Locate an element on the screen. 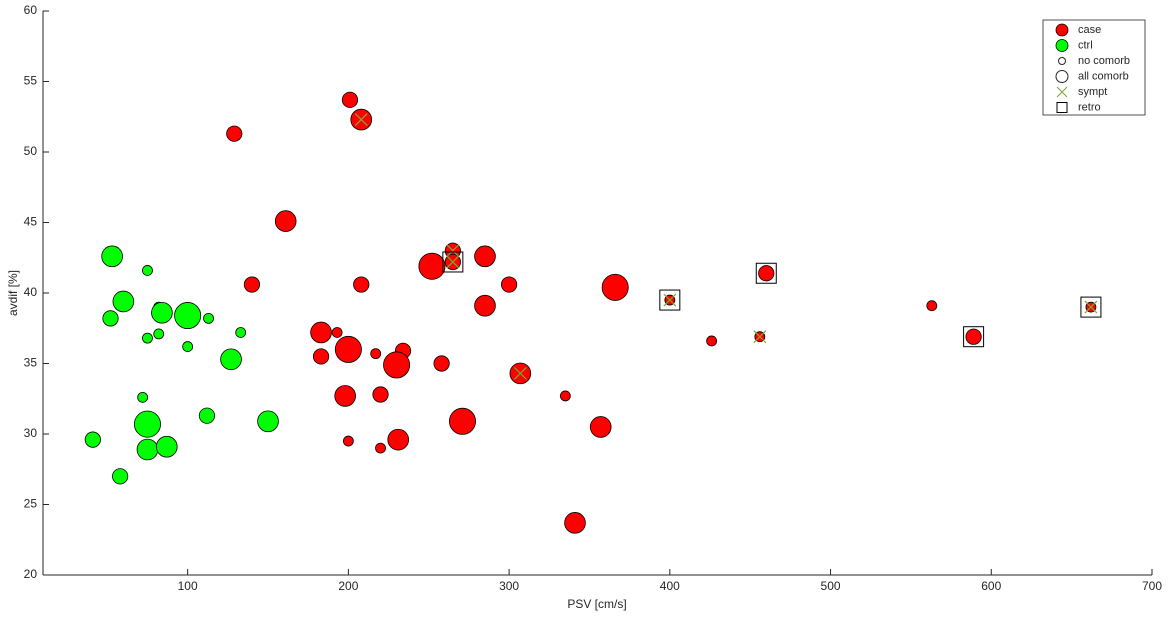 This screenshot has width=1170, height=618. y-tick-label: 50 is located at coordinates (31, 151).